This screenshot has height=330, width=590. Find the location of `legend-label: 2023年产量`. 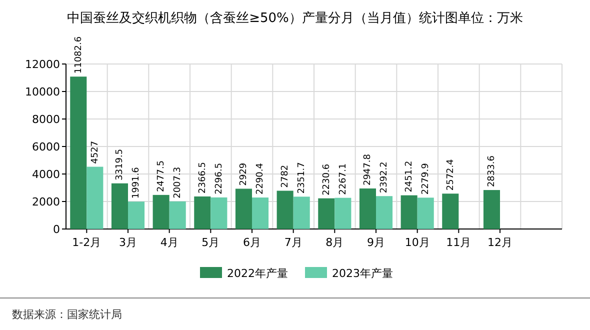

legend-label: 2023年产量 is located at coordinates (362, 273).